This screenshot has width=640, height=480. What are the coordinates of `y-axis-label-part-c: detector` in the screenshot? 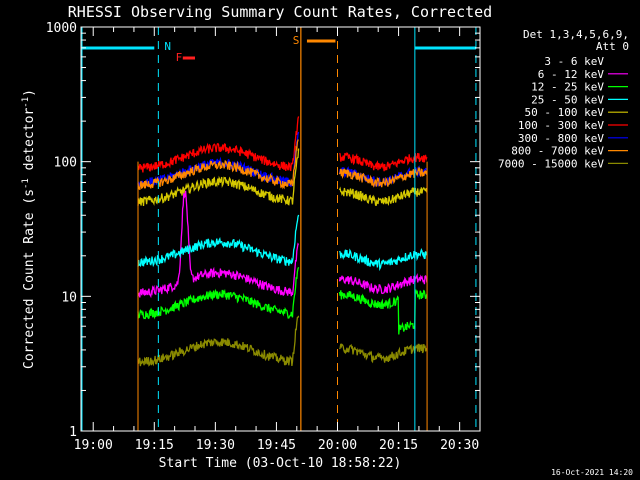 It's located at (29, 143).